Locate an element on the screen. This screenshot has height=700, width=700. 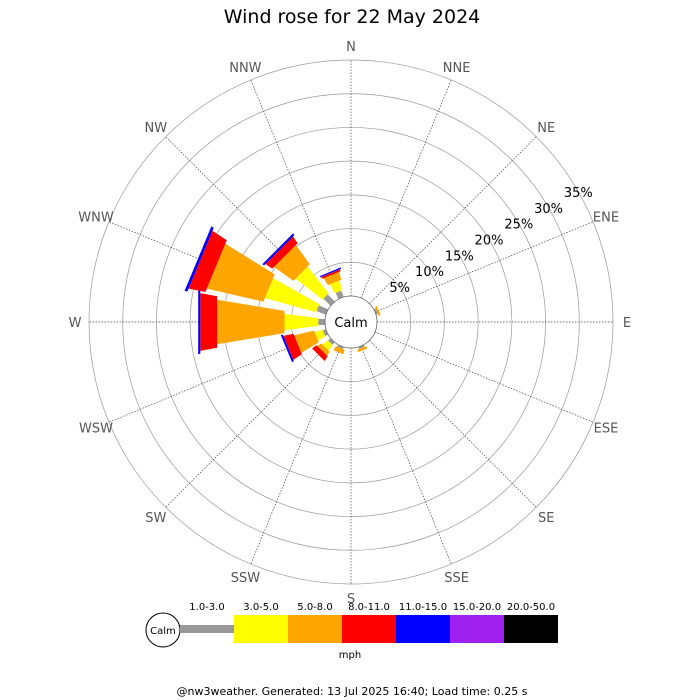
spoke-ene is located at coordinates (484, 267).